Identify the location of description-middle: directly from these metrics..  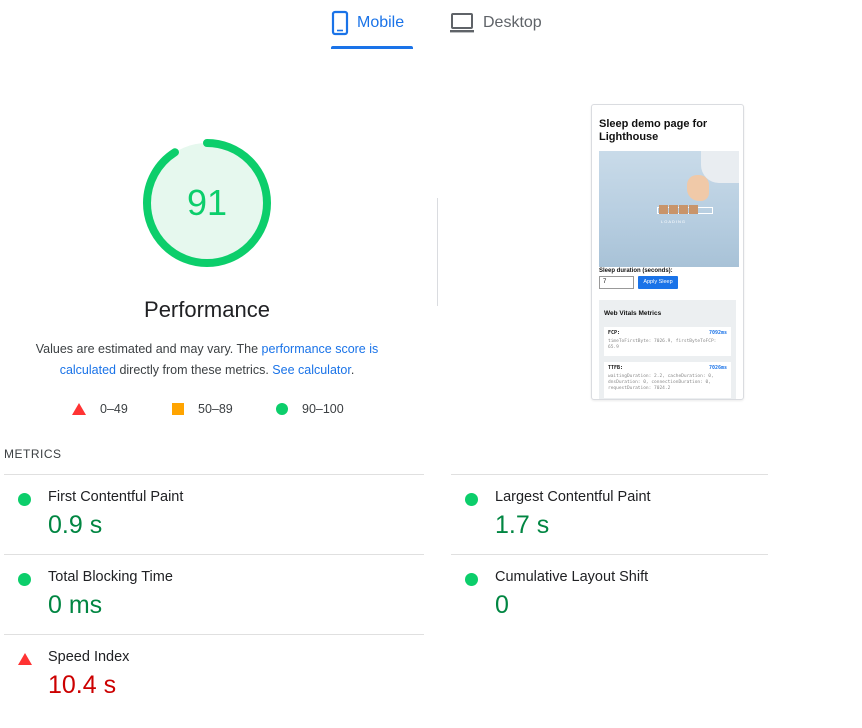
(194, 370).